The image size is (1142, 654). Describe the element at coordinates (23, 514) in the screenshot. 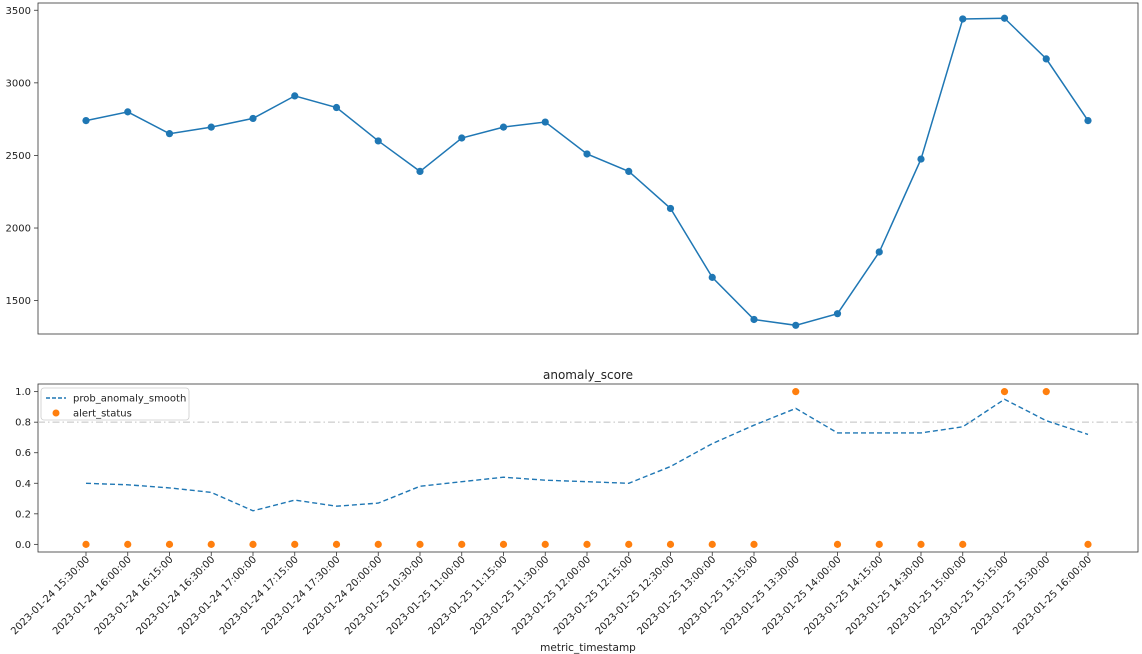

I see `bottom-ytick-label: 0.2` at that location.